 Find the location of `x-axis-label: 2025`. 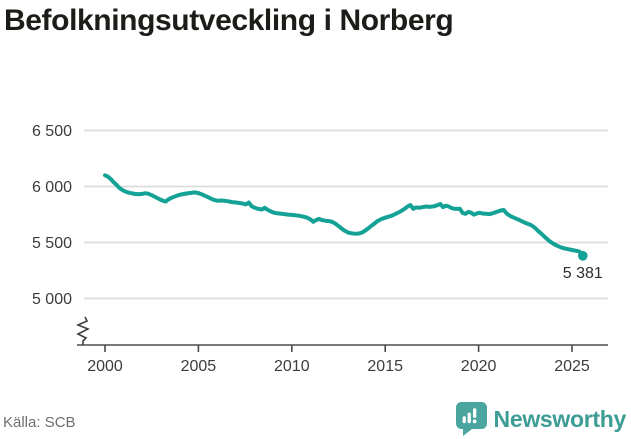

x-axis-label: 2025 is located at coordinates (572, 366).